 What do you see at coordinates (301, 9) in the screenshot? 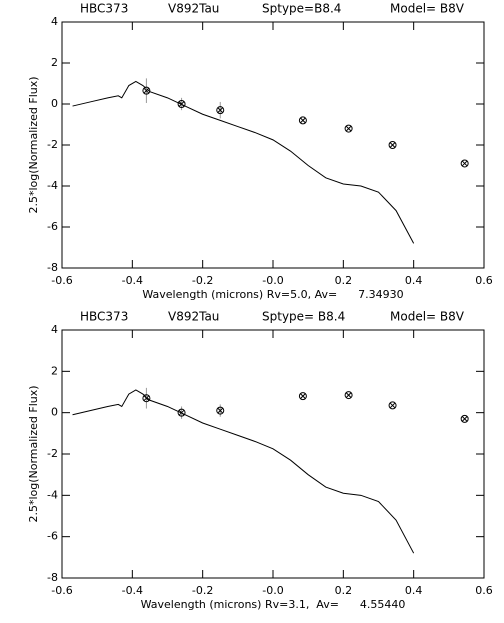
I see `chart-title: Sptype=B8.4` at bounding box center [301, 9].